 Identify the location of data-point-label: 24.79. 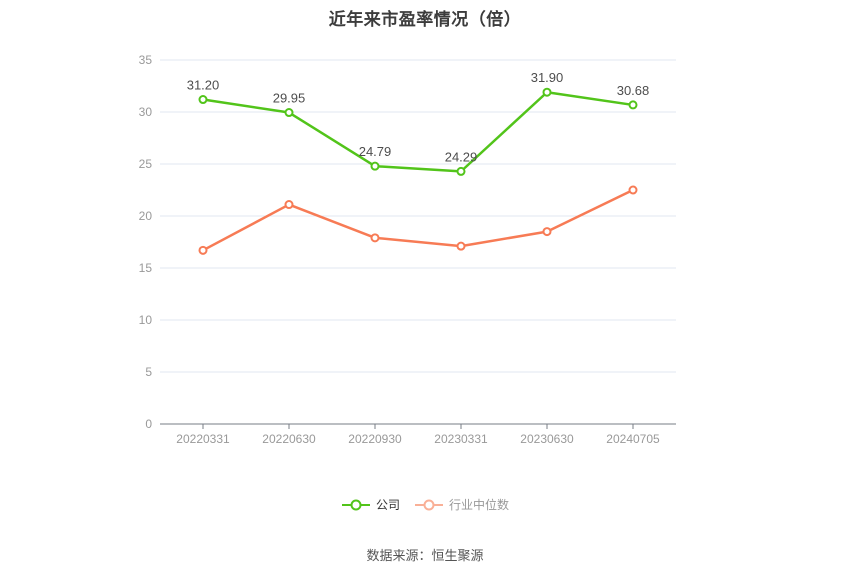
(375, 151).